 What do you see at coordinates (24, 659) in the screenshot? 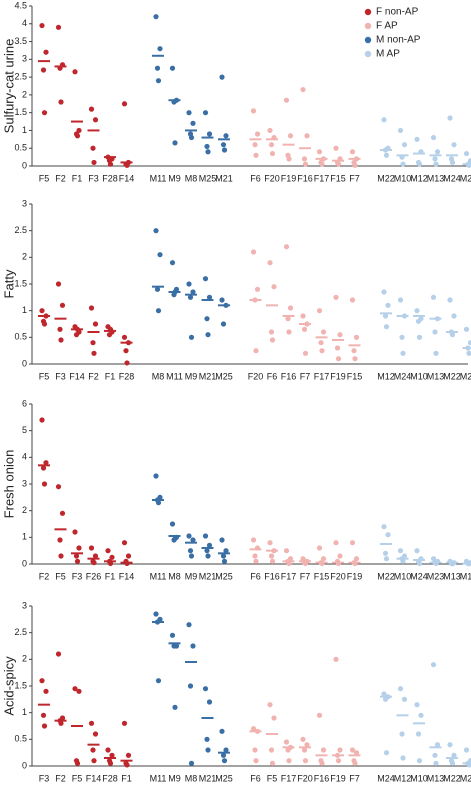
I see `y-tick-label: 2` at bounding box center [24, 659].